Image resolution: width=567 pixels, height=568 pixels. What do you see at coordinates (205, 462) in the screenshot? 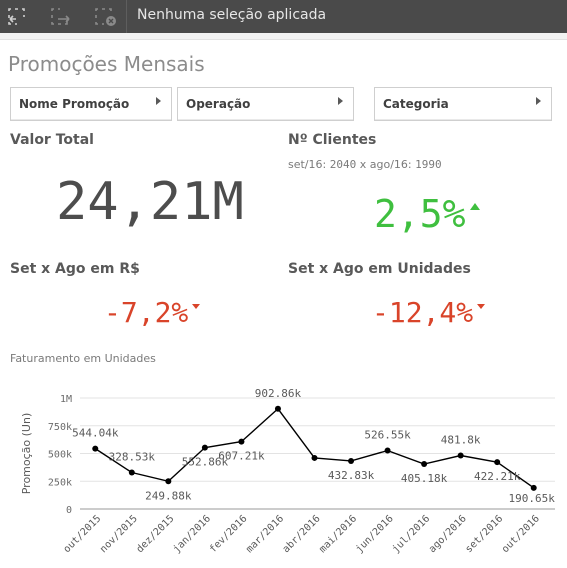
I see `data-label: 552.86k` at bounding box center [205, 462].